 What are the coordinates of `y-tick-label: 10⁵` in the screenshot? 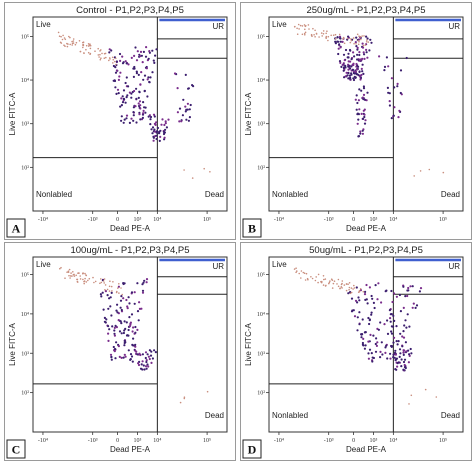 It's located at (261, 276).